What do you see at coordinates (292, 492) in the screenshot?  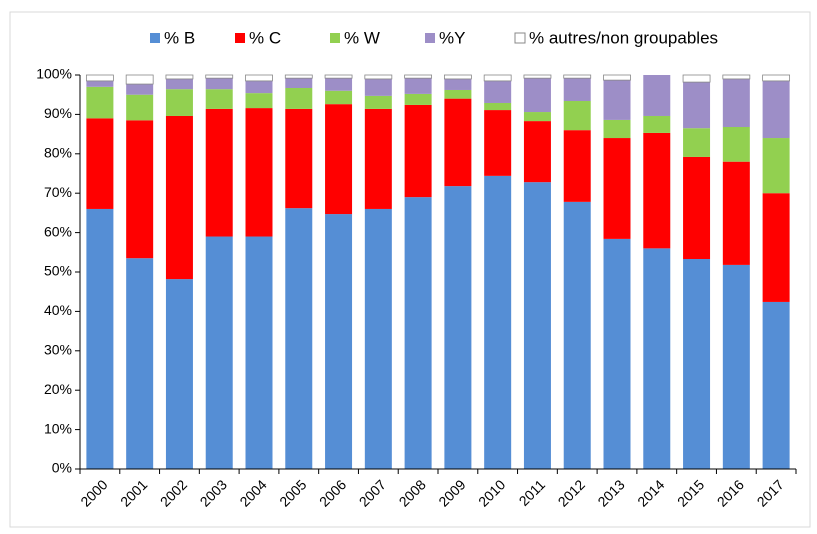 I see `x-tick-label: 2005` at bounding box center [292, 492].